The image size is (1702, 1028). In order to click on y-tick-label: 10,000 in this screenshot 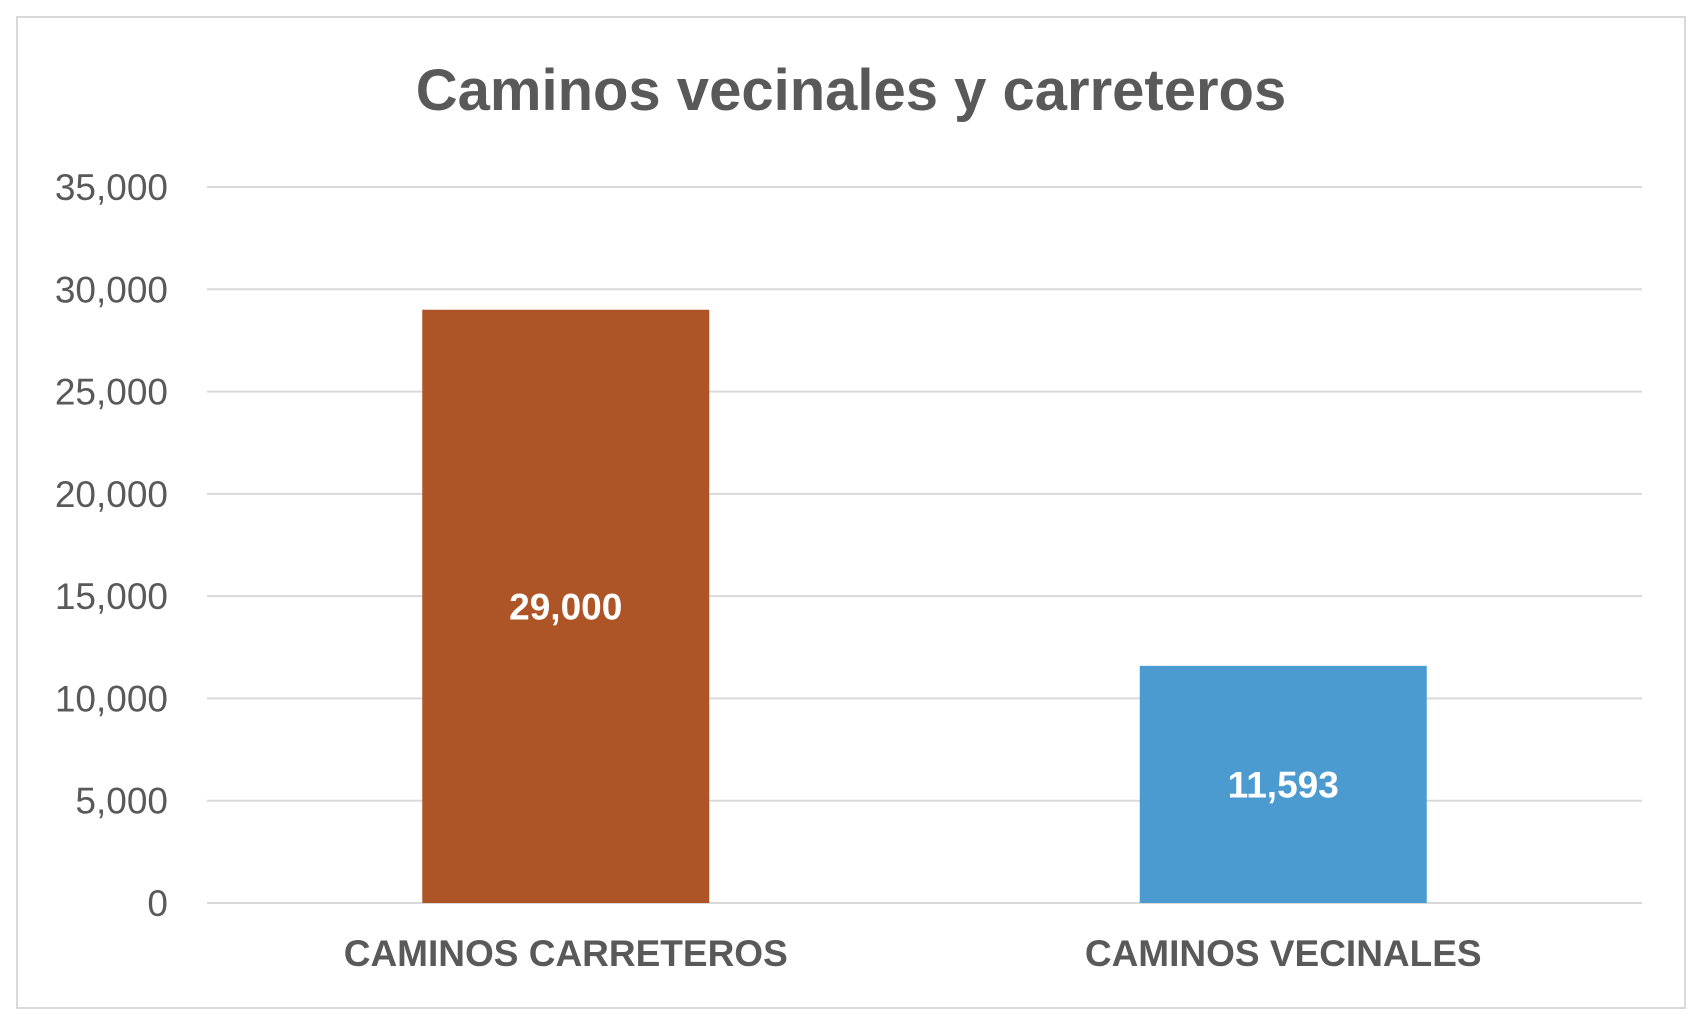, I will do `click(111, 698)`.